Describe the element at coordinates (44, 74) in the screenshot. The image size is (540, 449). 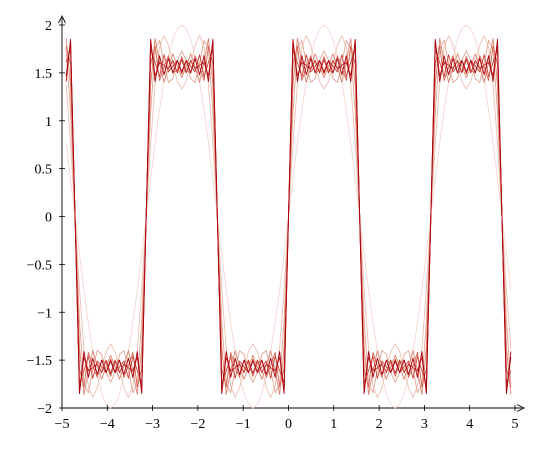
I see `y-tick-label: 1.5` at that location.